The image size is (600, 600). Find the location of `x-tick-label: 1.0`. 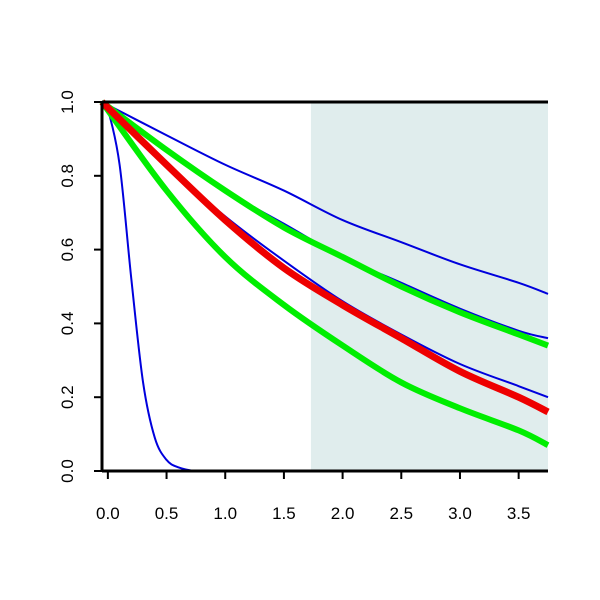

x-tick-label: 1.0 is located at coordinates (225, 513).